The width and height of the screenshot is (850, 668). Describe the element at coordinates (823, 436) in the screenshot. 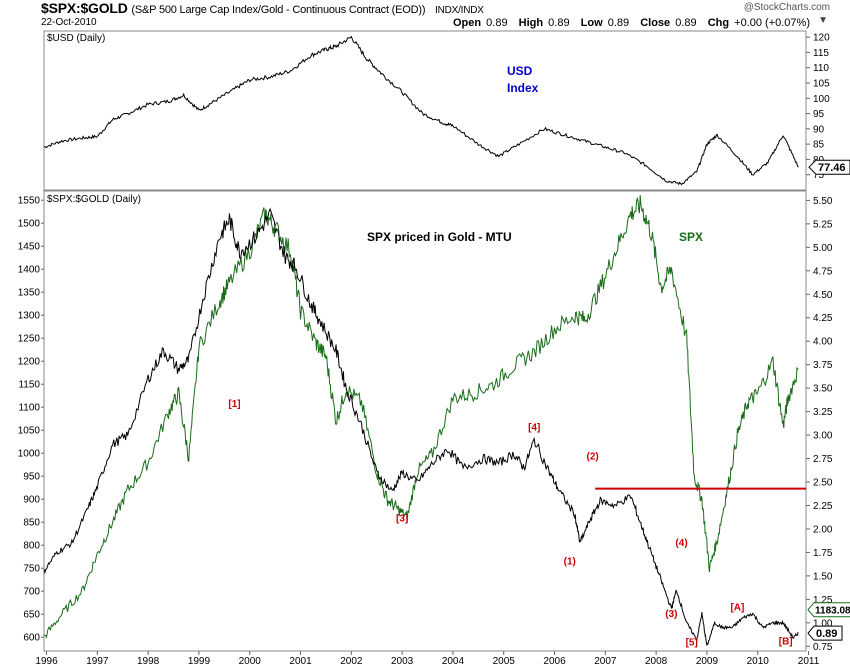

I see `ratio-ytick-label: 3.00` at that location.